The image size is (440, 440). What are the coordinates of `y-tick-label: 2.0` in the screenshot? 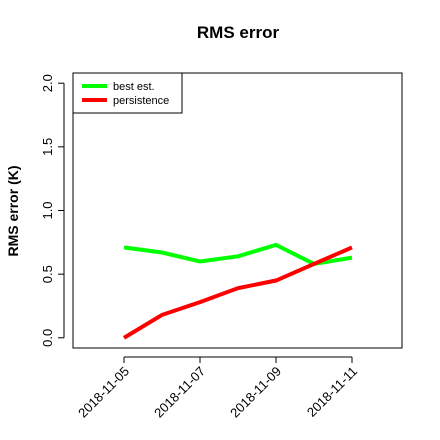 It's located at (47, 83).